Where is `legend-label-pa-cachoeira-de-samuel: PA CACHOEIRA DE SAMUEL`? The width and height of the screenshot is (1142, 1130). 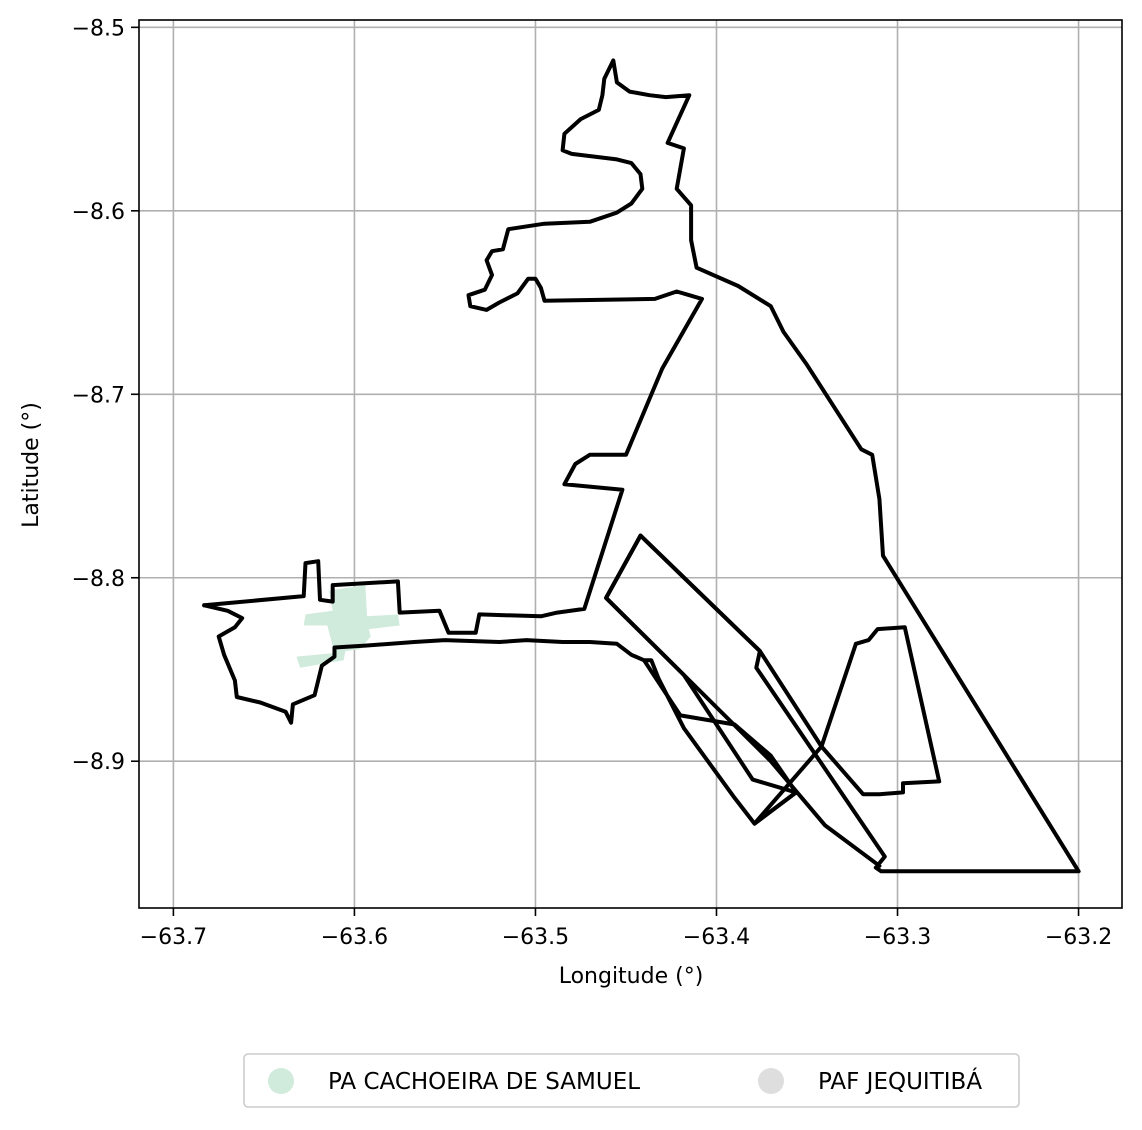 legend-label-pa-cachoeira-de-samuel: PA CACHOEIRA DE SAMUEL is located at coordinates (484, 1082).